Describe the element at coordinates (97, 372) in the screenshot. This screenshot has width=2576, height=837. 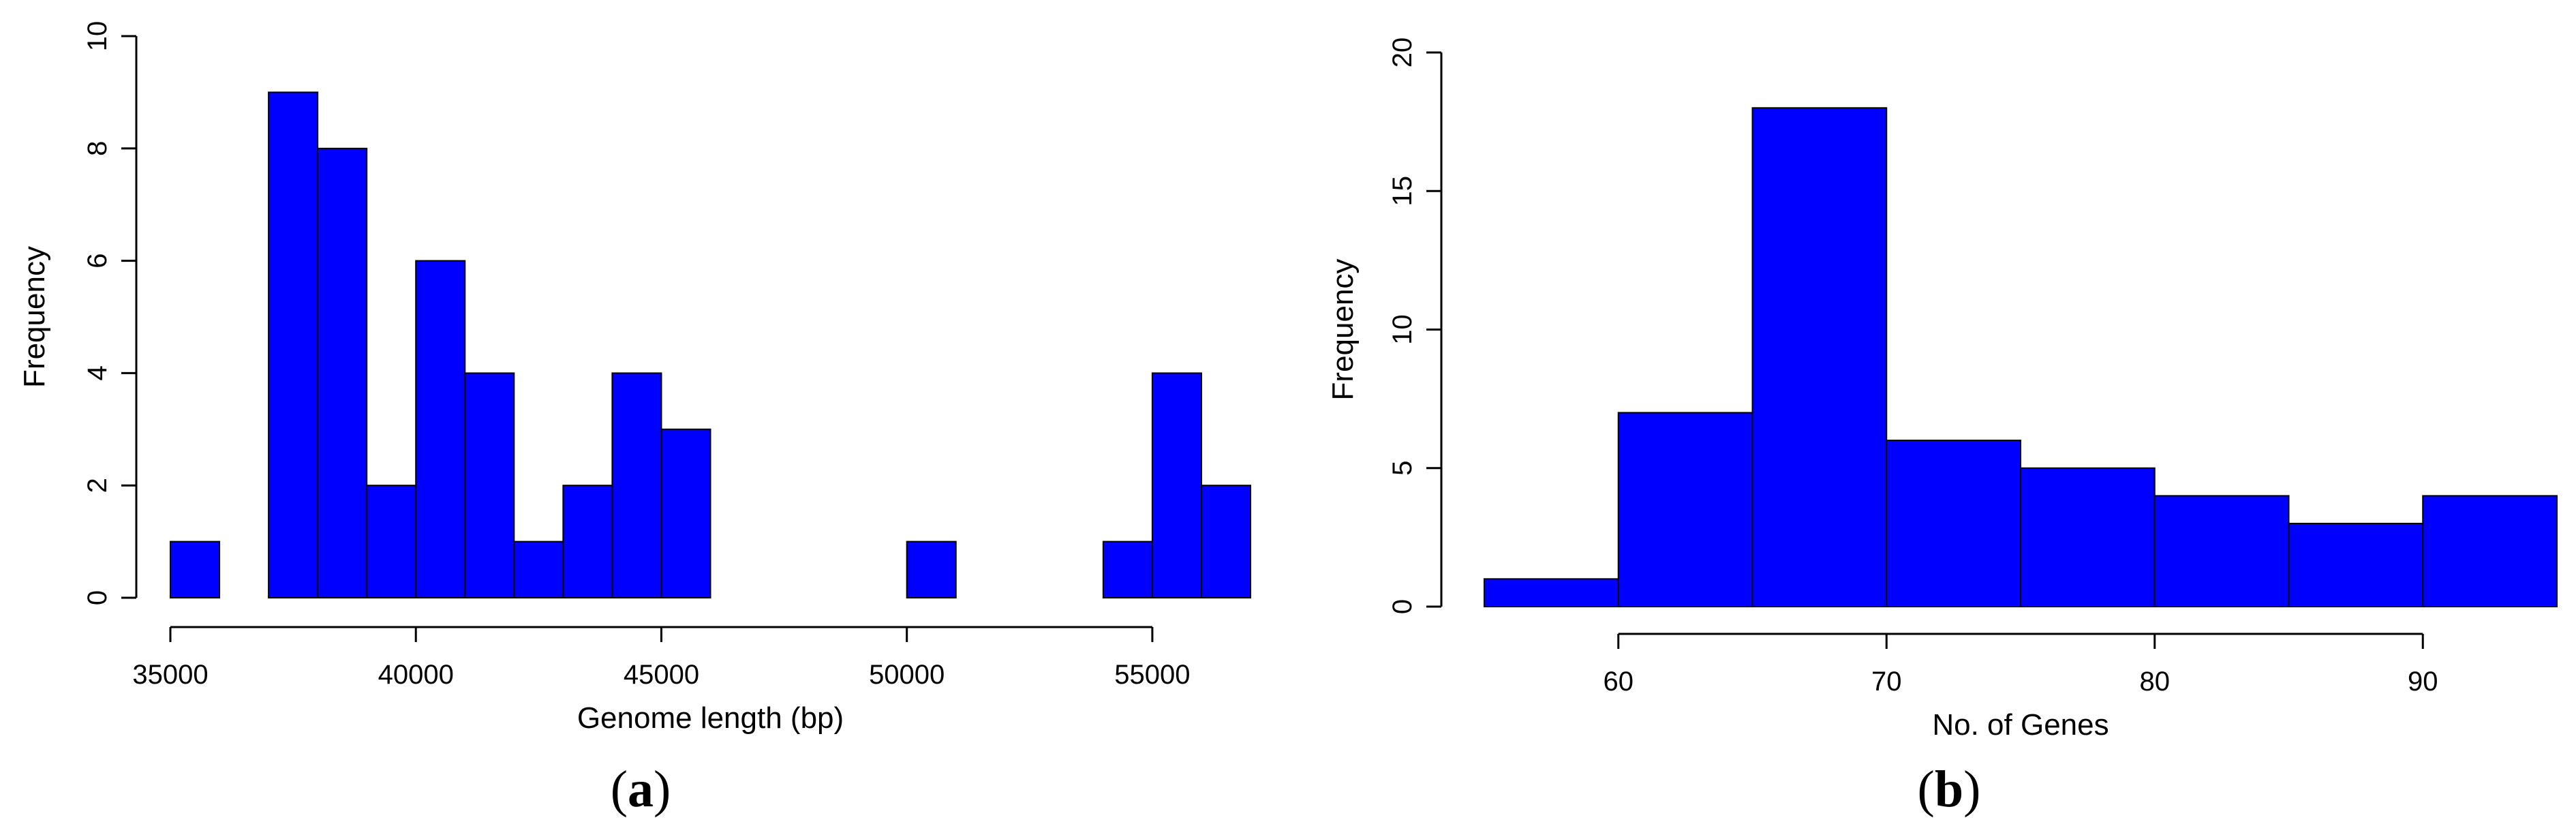
I see `y-tick-label: 4` at that location.